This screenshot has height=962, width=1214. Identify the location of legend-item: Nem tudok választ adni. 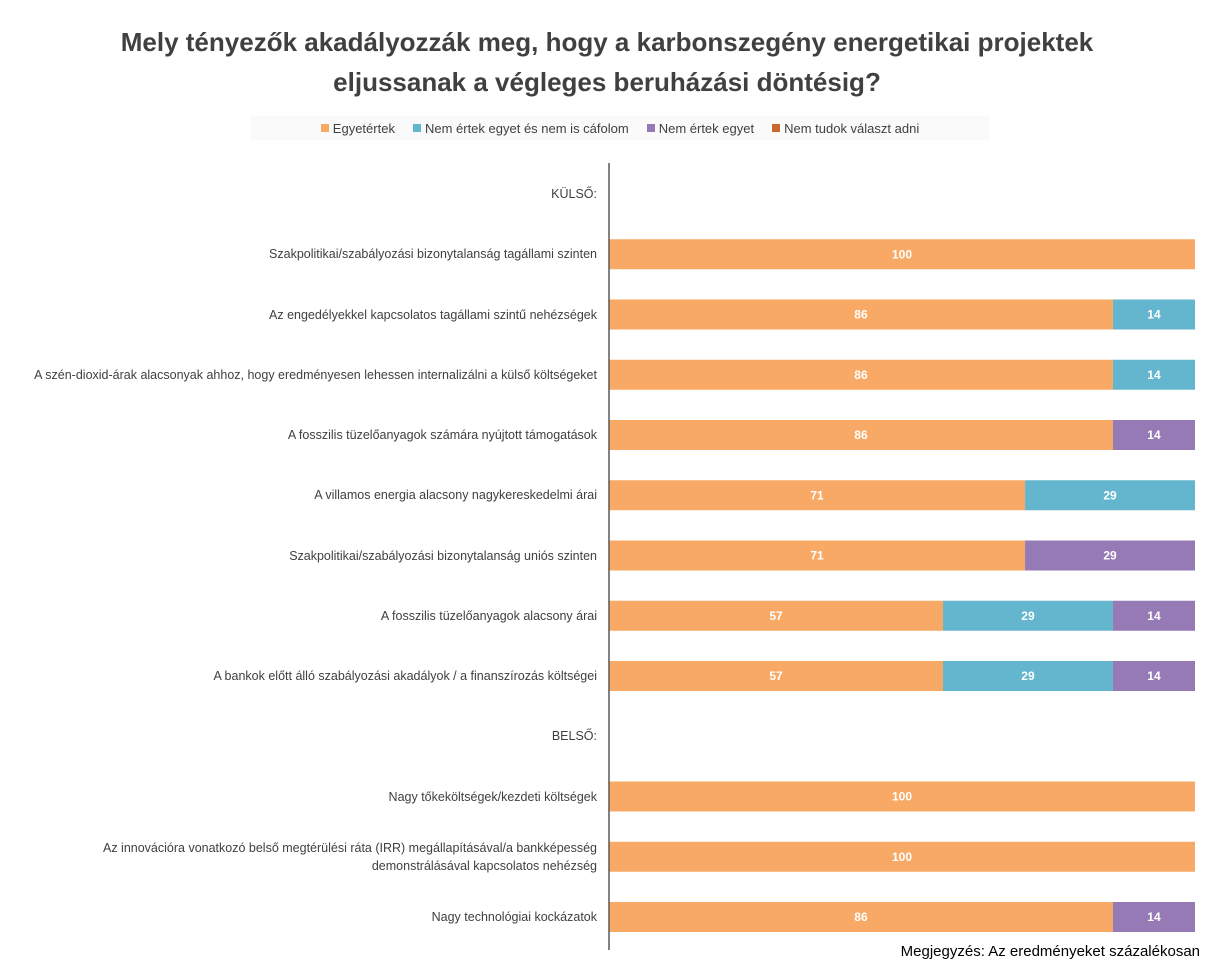
(845, 128).